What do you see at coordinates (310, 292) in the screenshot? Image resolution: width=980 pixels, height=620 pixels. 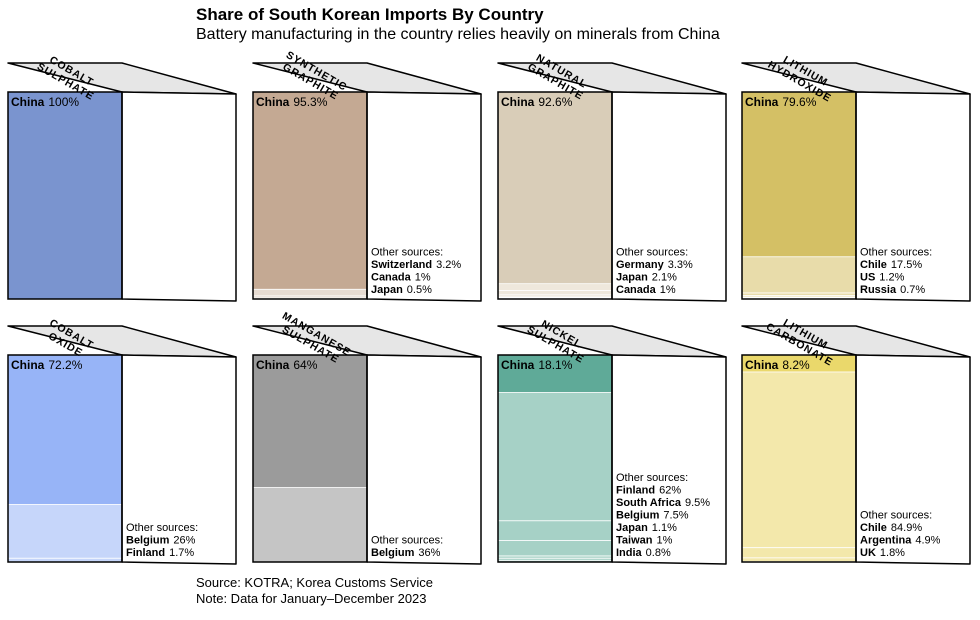 I see `bar-switzerland` at bounding box center [310, 292].